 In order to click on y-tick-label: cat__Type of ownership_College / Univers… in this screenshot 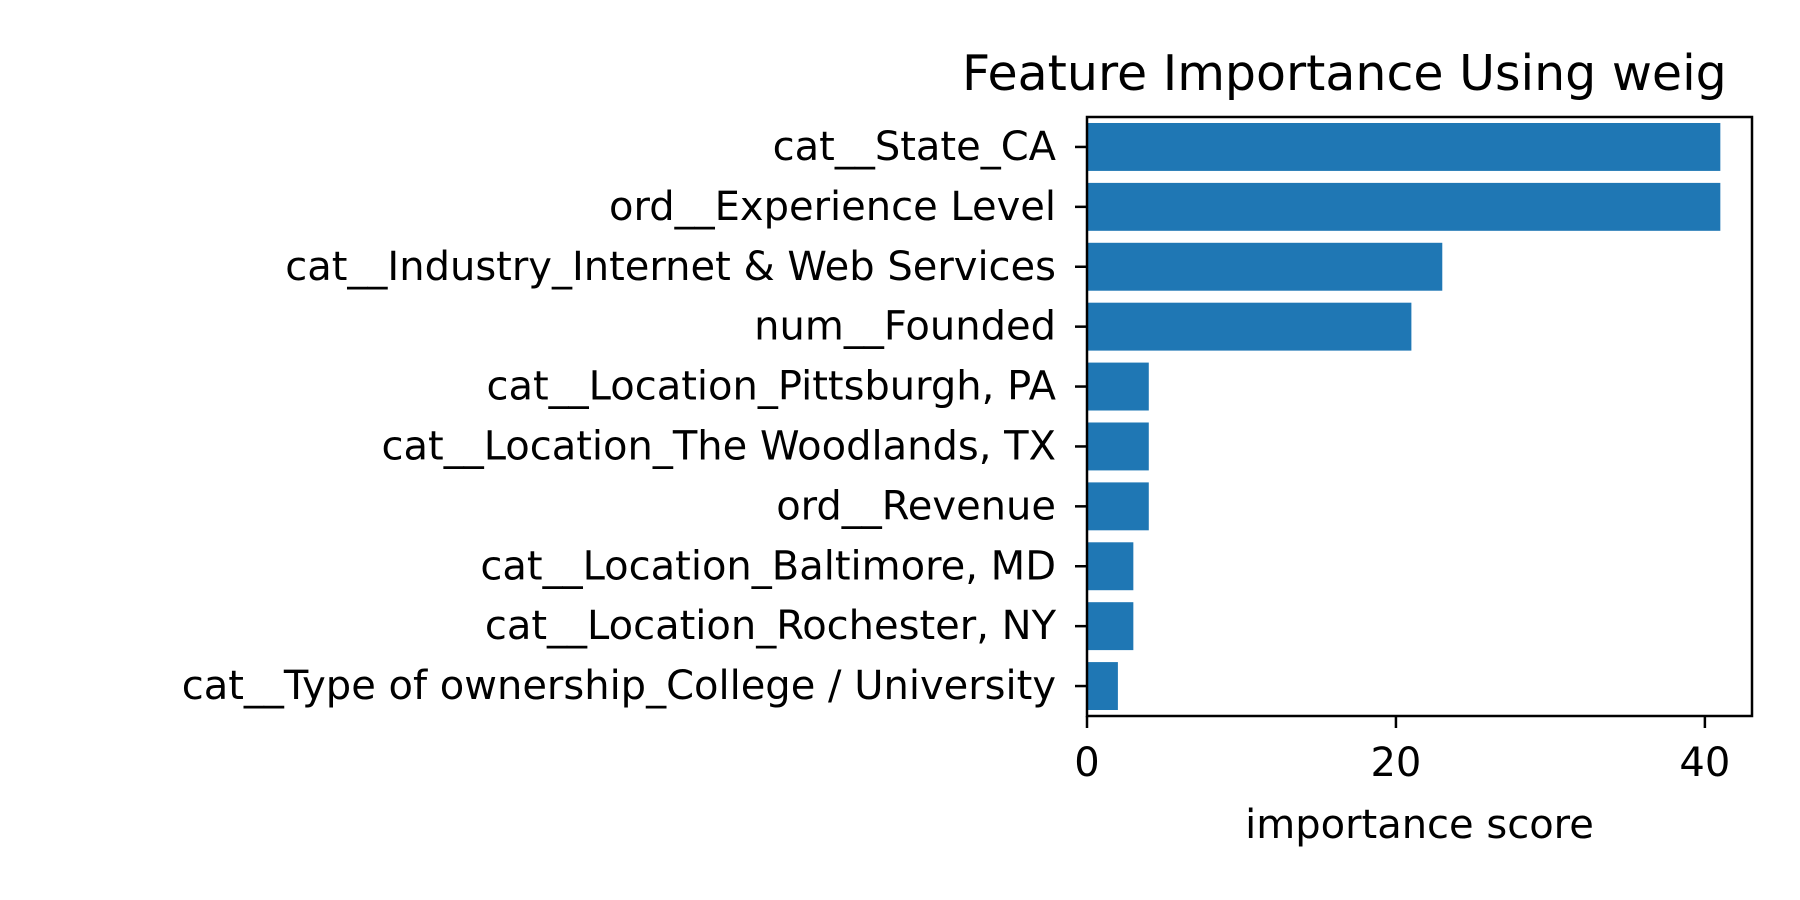, I will do `click(619, 686)`.